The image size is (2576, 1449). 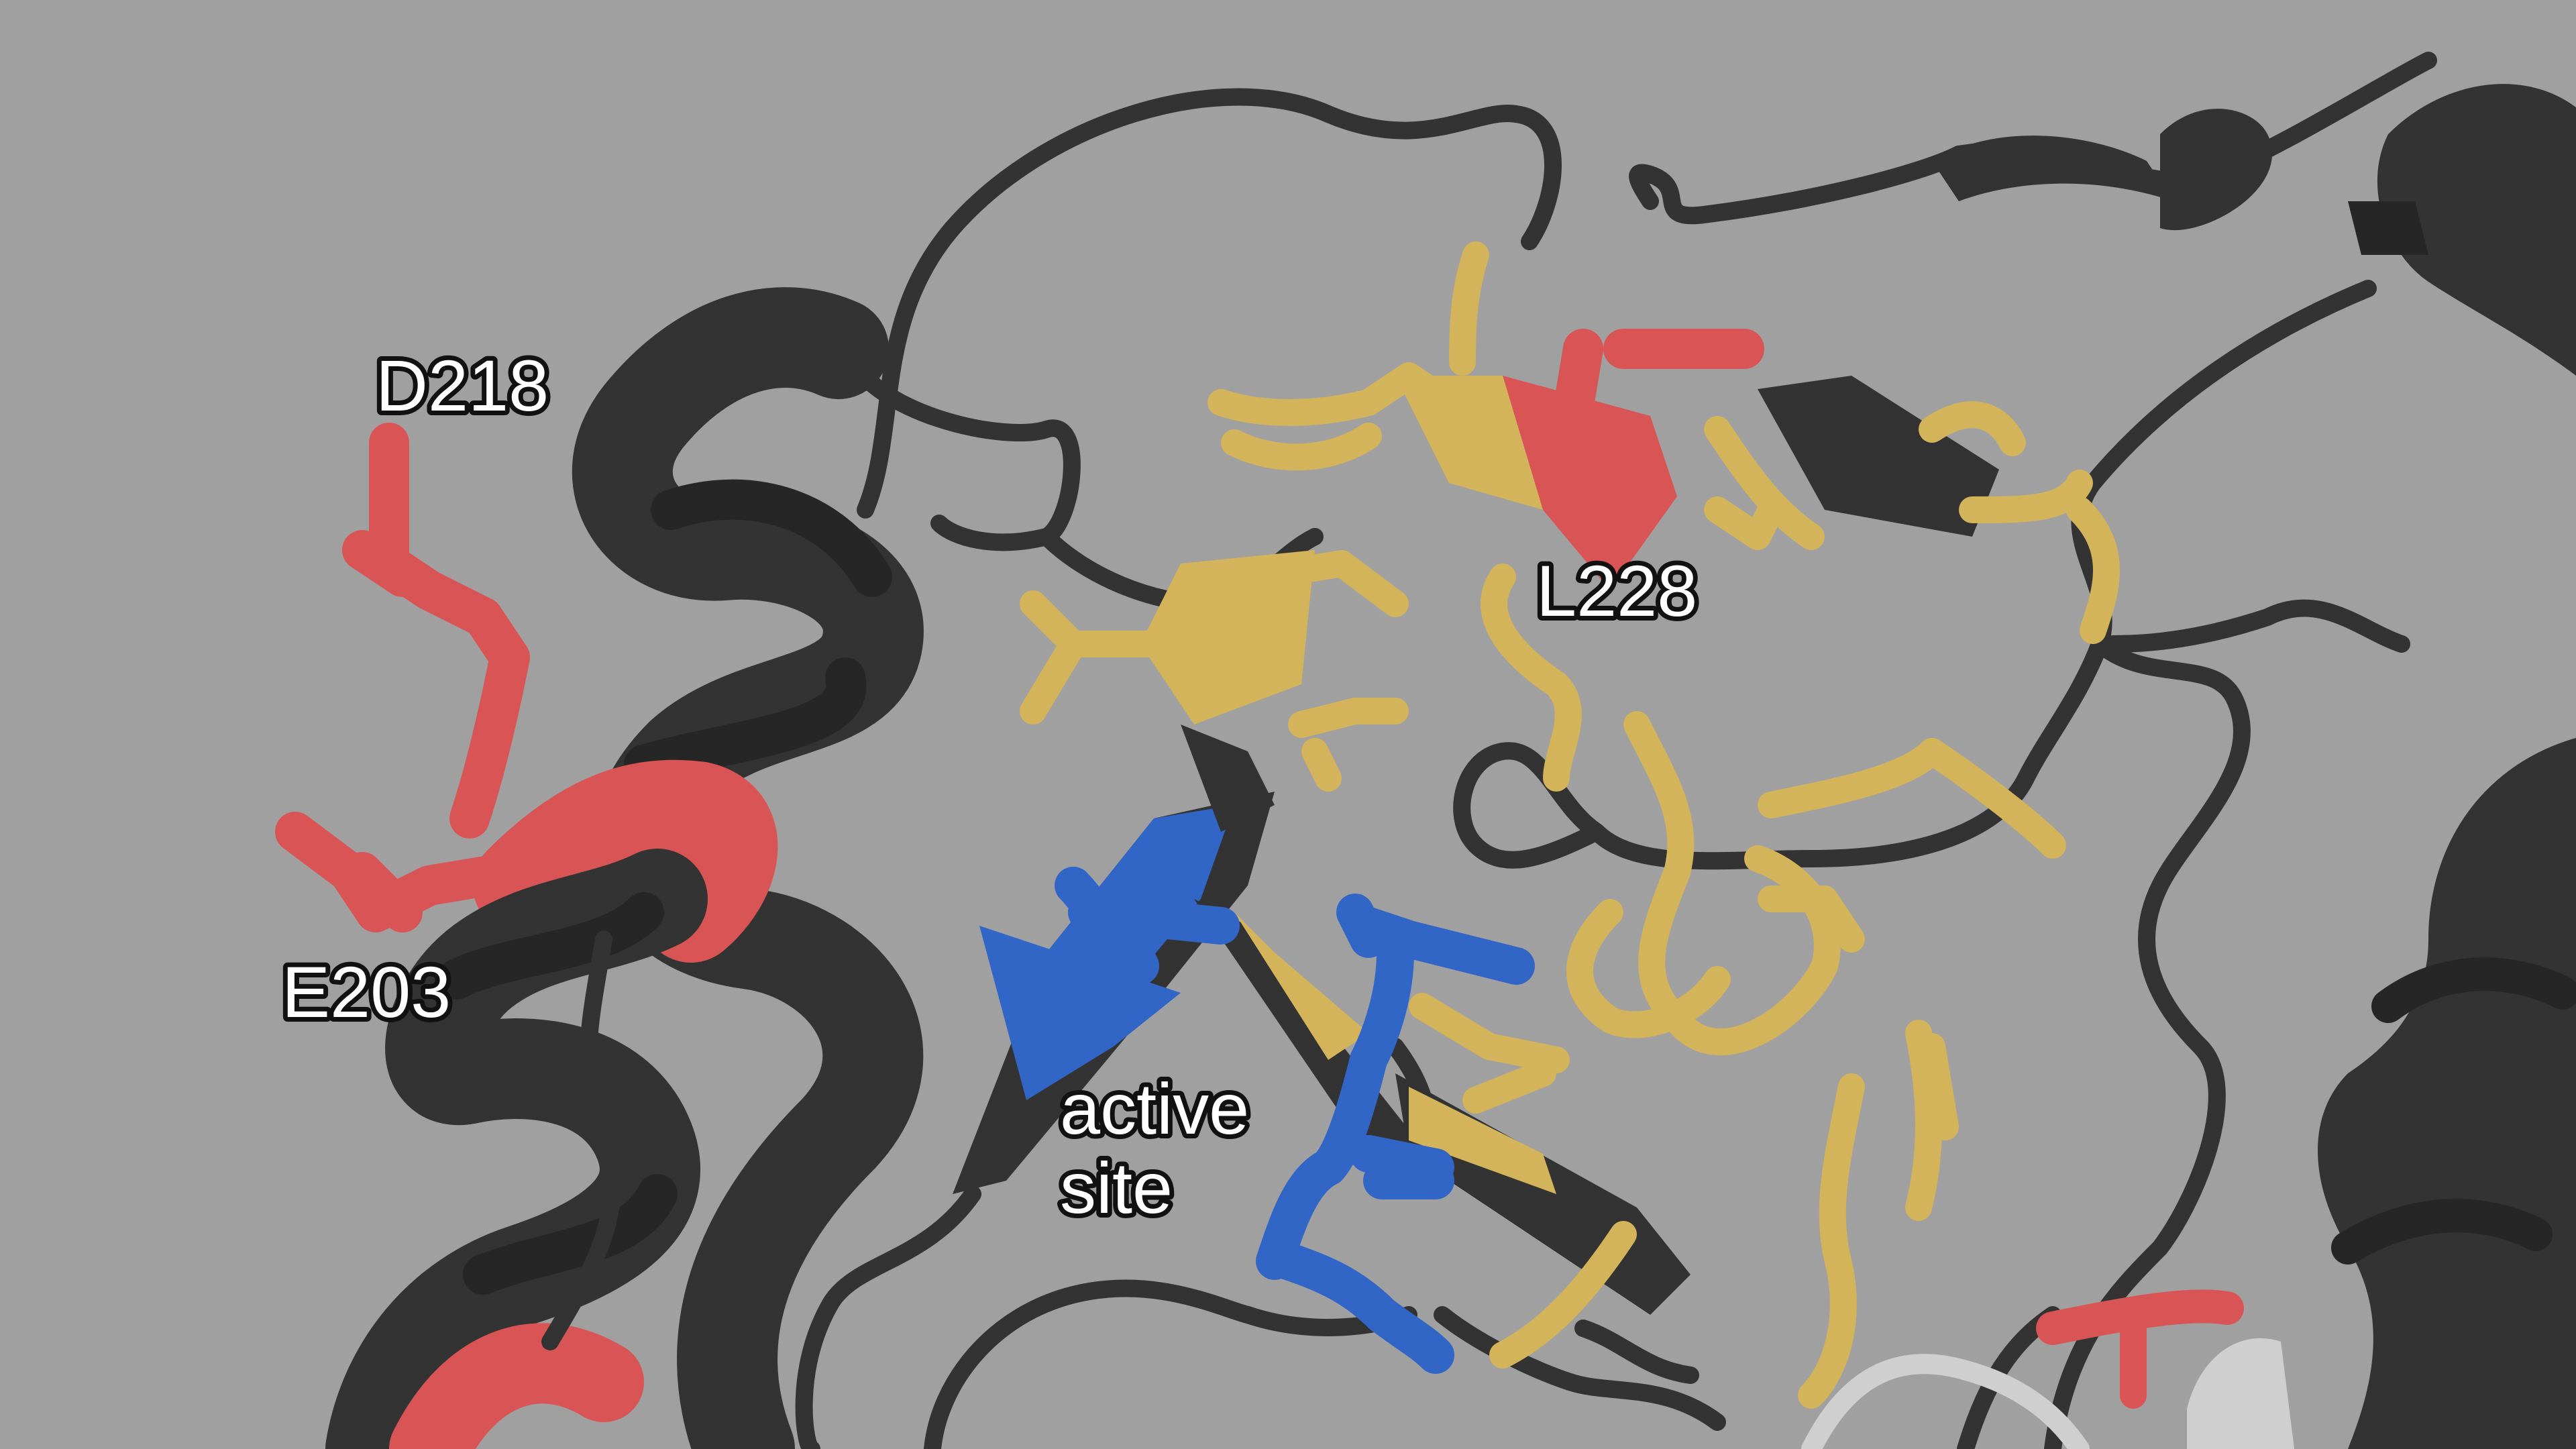 What do you see at coordinates (625, 861) in the screenshot?
I see `left-helix-red-band` at bounding box center [625, 861].